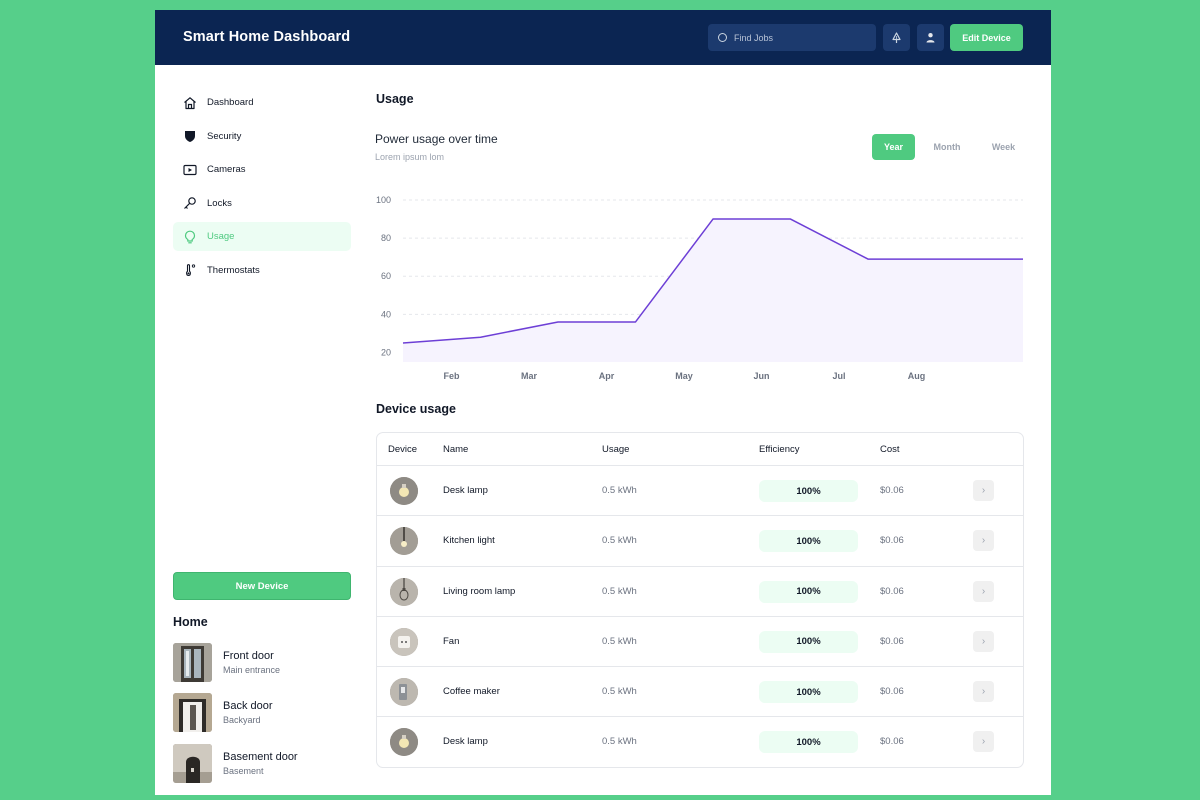  I want to click on door-name: Front door, so click(248, 655).